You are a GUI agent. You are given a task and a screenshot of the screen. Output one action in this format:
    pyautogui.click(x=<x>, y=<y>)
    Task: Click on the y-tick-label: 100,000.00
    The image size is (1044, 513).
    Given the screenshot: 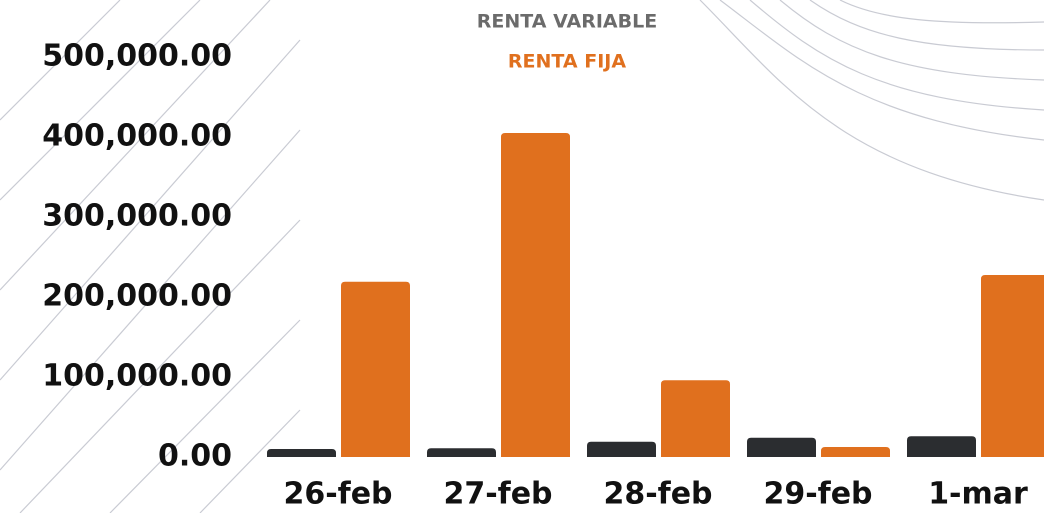 What is the action you would take?
    pyautogui.click(x=137, y=376)
    